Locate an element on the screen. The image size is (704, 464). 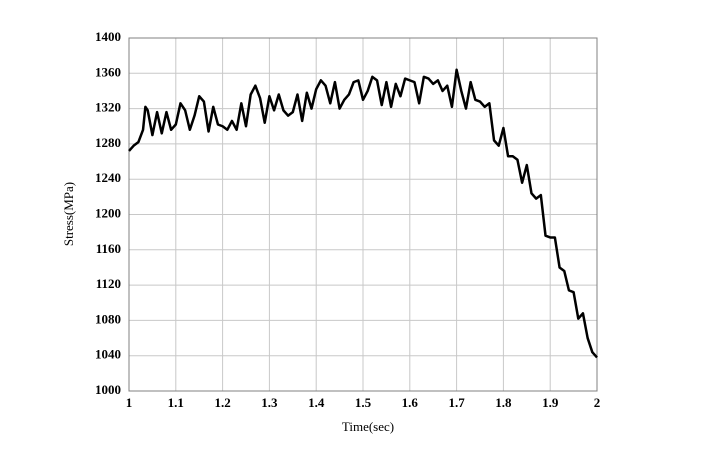
y-axis-label: Stress(MPa) is located at coordinates (68, 214).